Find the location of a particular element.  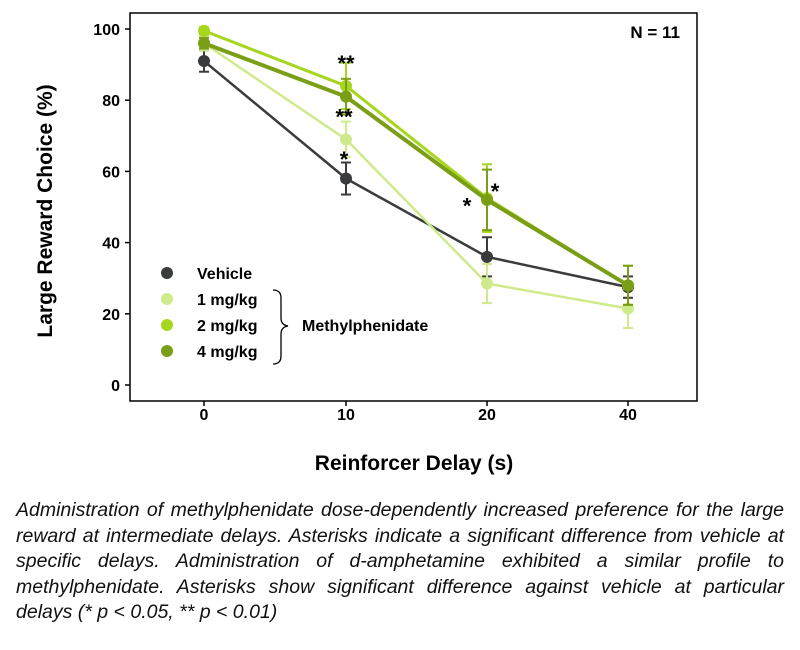

x-axis-title: Reinforcer Delay (s) is located at coordinates (414, 463).